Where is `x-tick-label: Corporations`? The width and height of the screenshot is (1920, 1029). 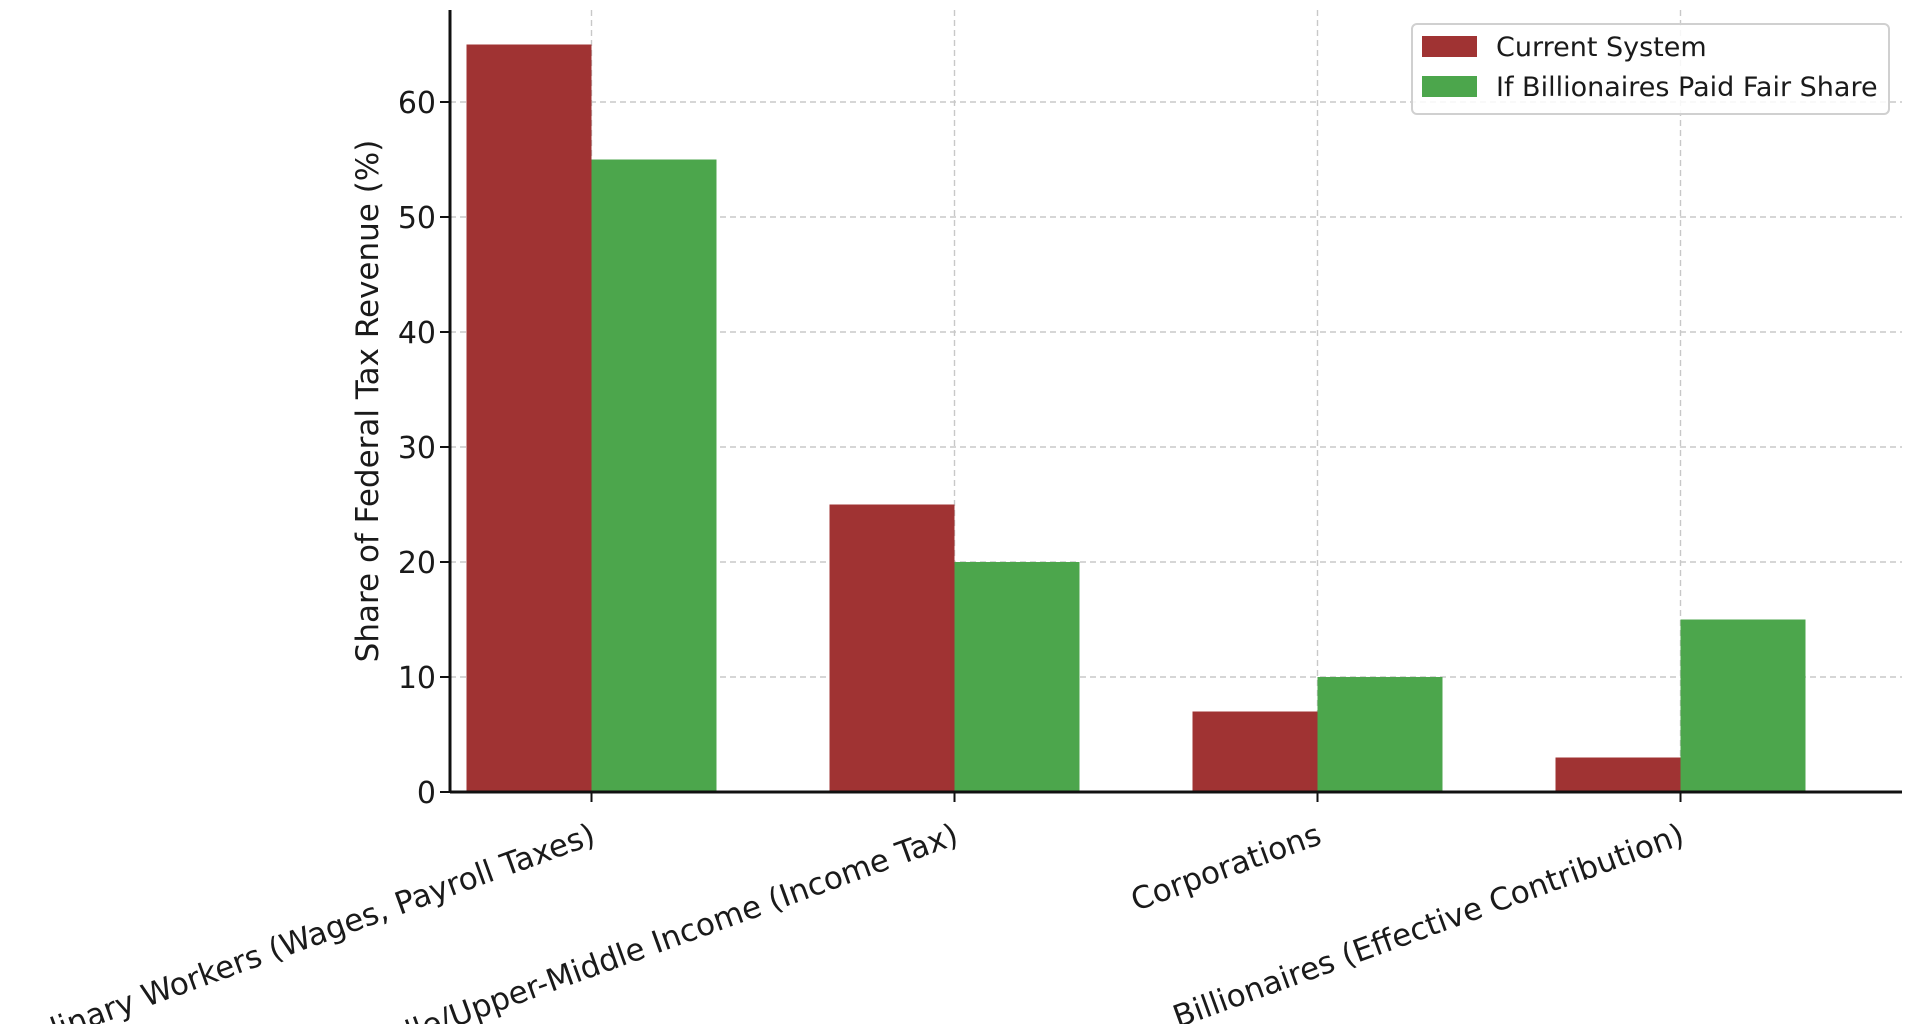
x-tick-label: Corporations is located at coordinates (1226, 868).